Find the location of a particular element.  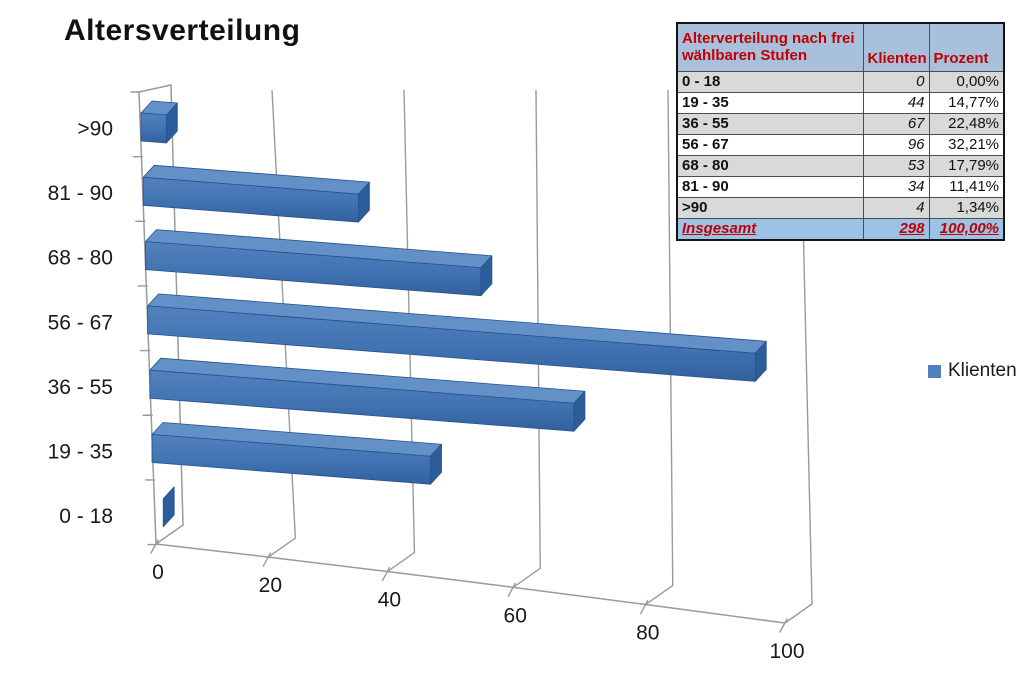

cell-prozent: 11,41% is located at coordinates (966, 186).